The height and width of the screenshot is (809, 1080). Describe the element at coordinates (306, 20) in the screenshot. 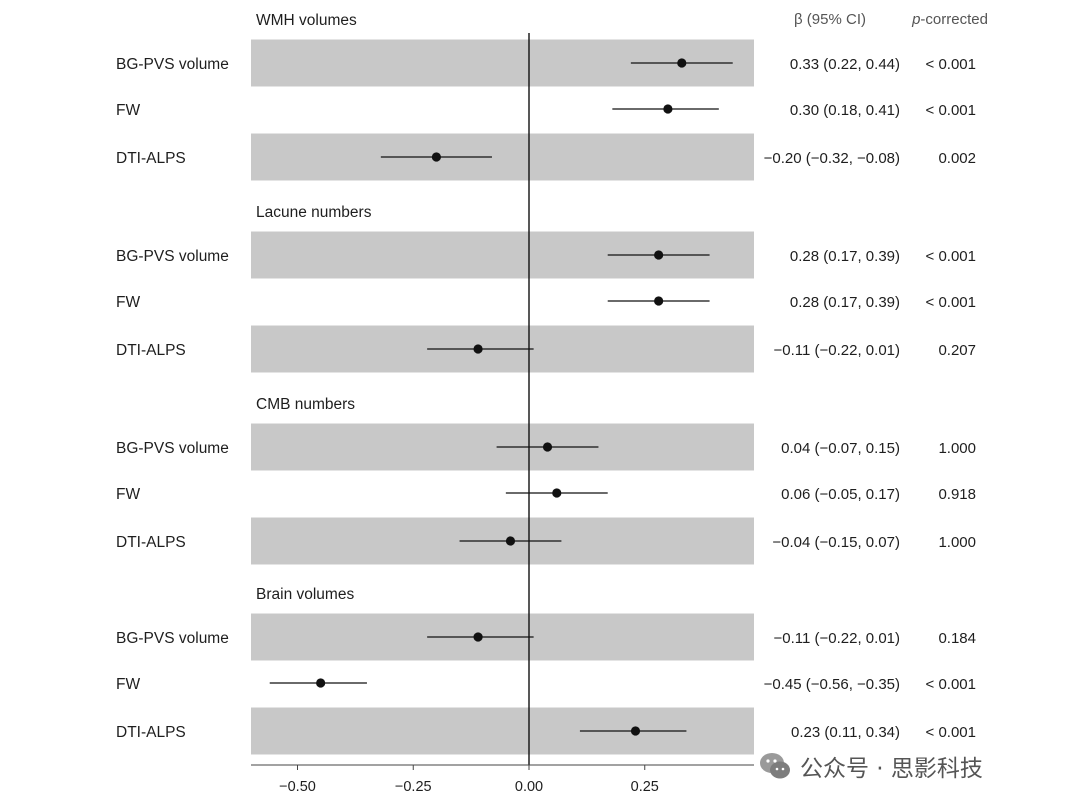

I see `group-title: WMH volumes` at that location.